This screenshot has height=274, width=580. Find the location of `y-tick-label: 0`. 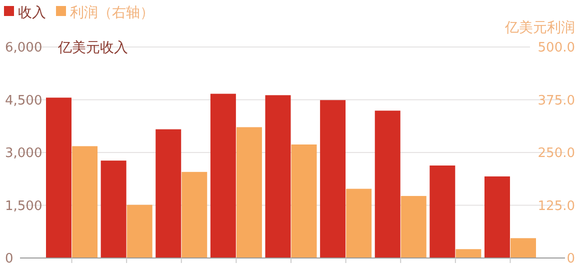

y-tick-label: 0 is located at coordinates (9, 259).